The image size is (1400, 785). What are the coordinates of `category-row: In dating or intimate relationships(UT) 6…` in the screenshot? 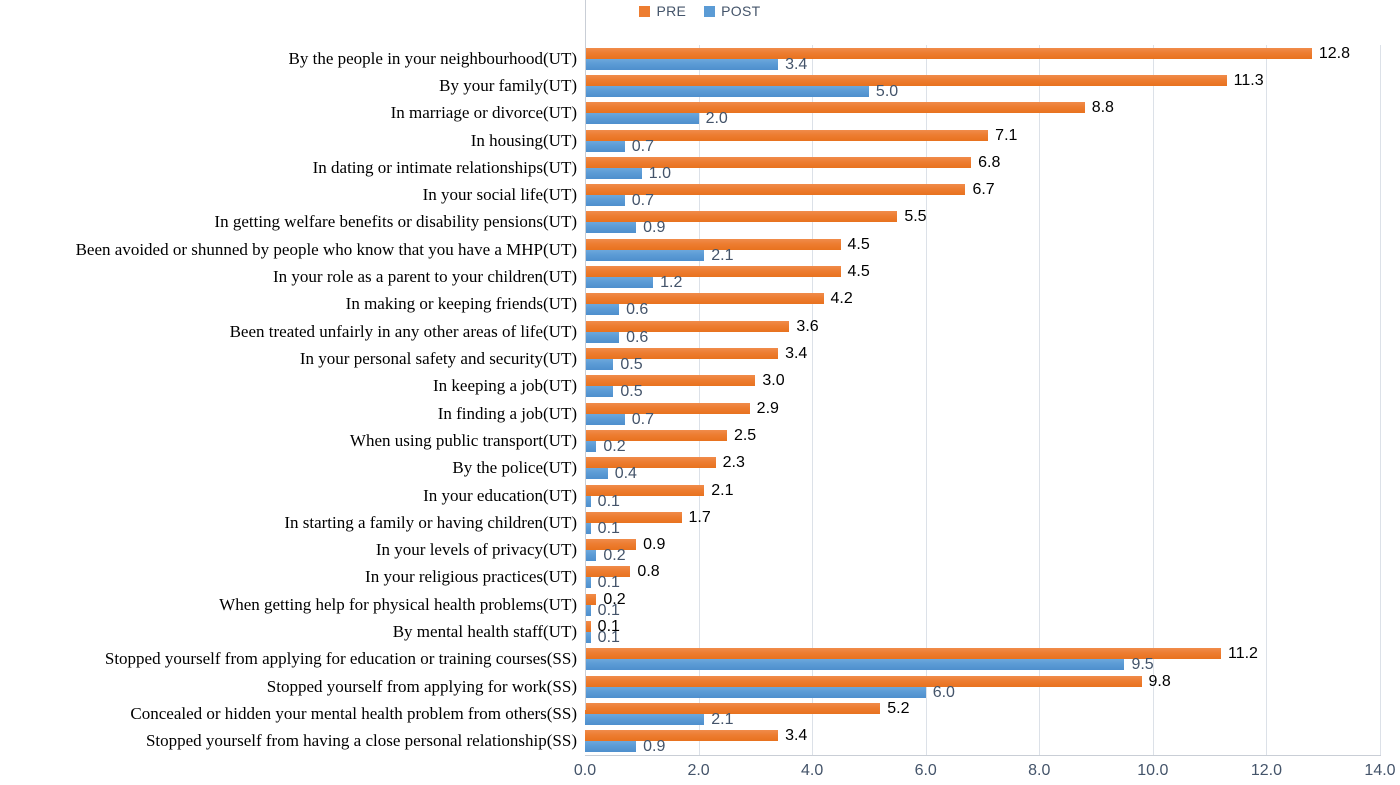 It's located at (700, 167).